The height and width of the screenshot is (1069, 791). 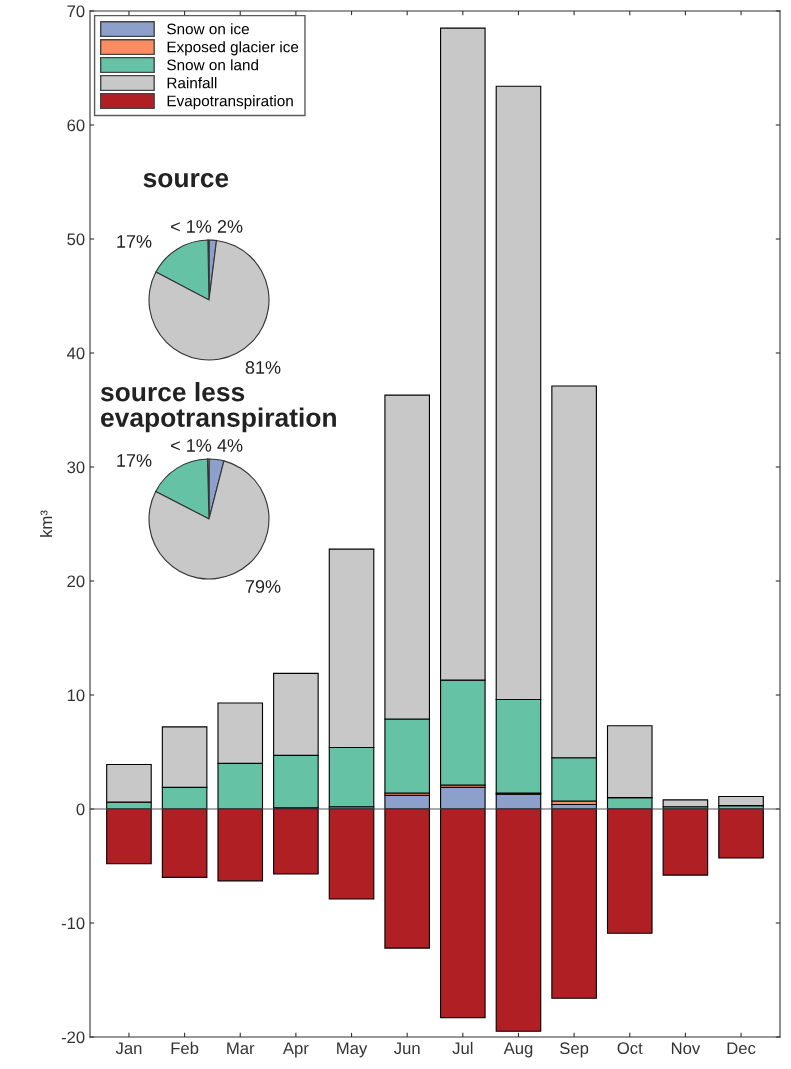 What do you see at coordinates (73, 1037) in the screenshot?
I see `y-tick-label: -20` at bounding box center [73, 1037].